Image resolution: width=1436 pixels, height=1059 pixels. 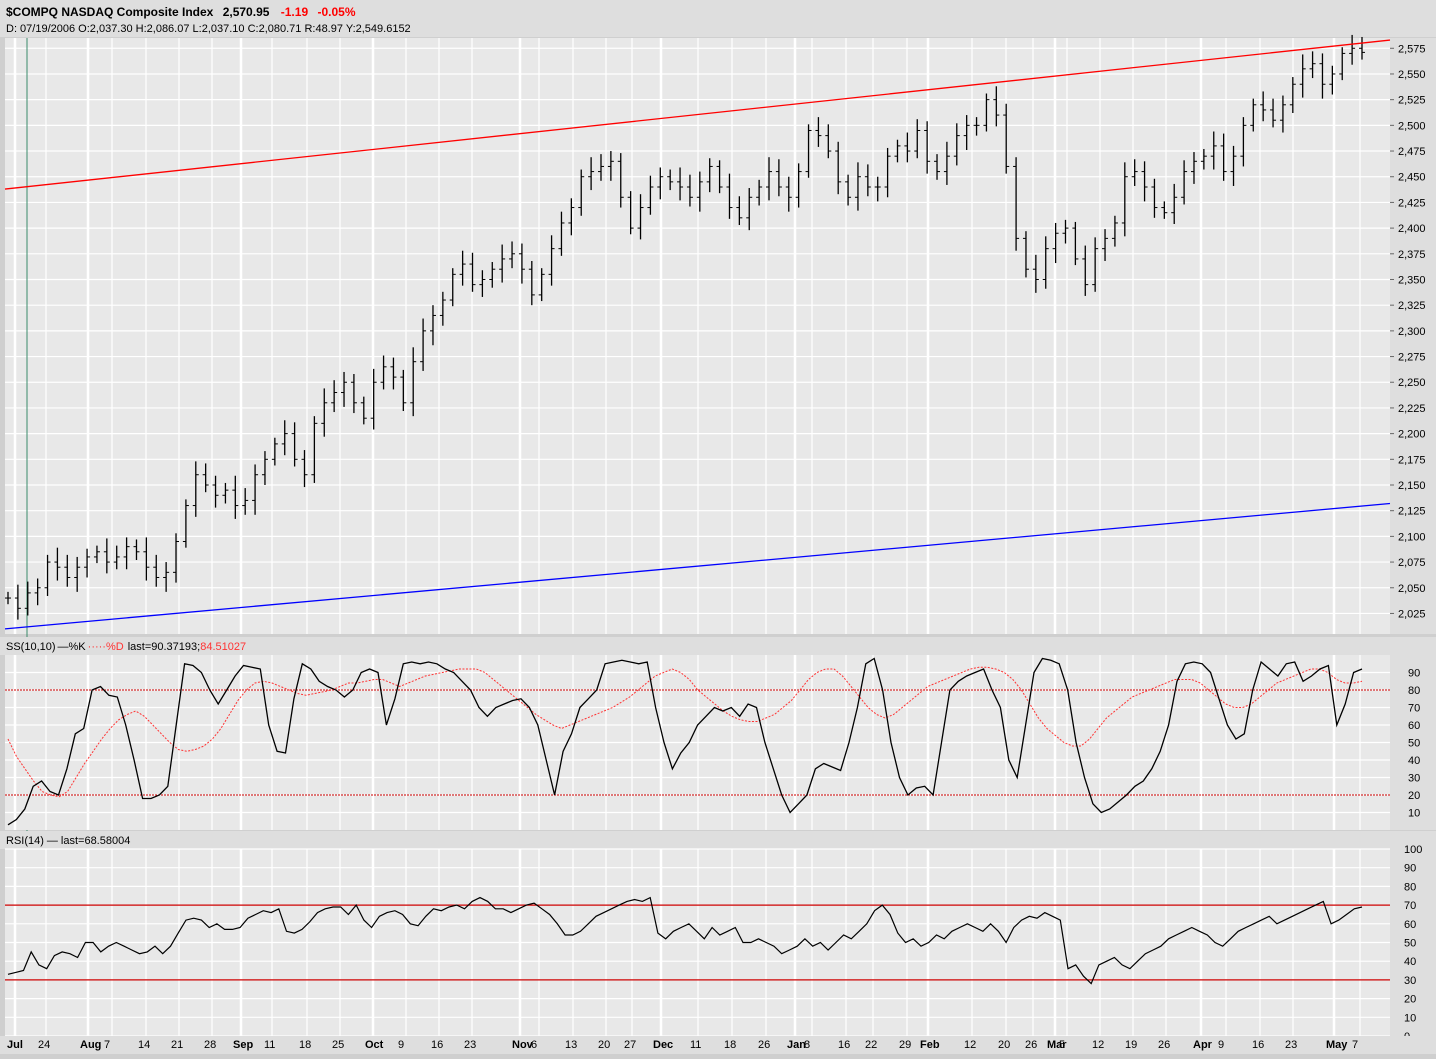 What do you see at coordinates (663, 1045) in the screenshot?
I see `x-tick-label: Dec` at bounding box center [663, 1045].